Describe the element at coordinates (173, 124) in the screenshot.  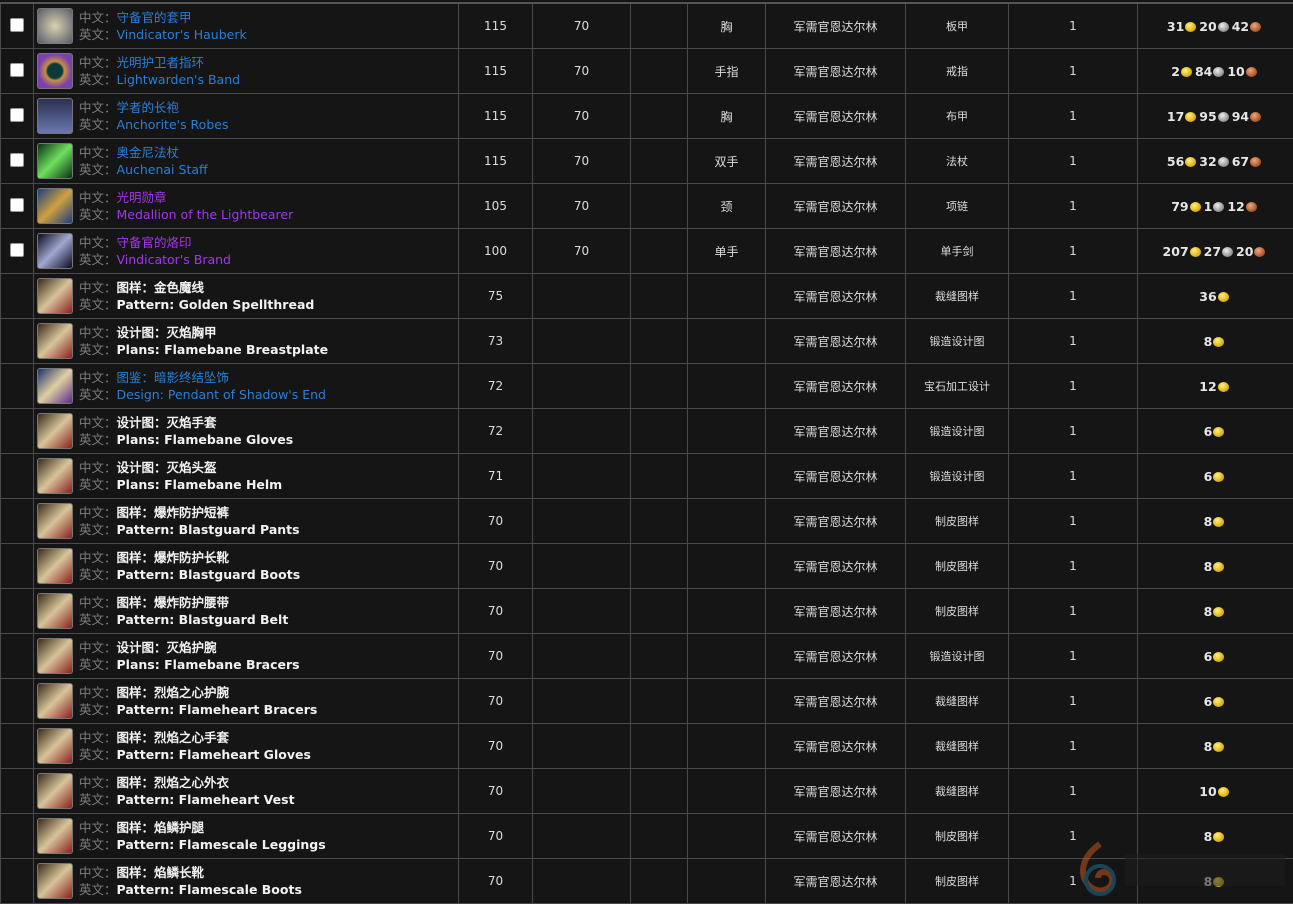
I see `item-name-en: Anchorite's Robes` at that location.